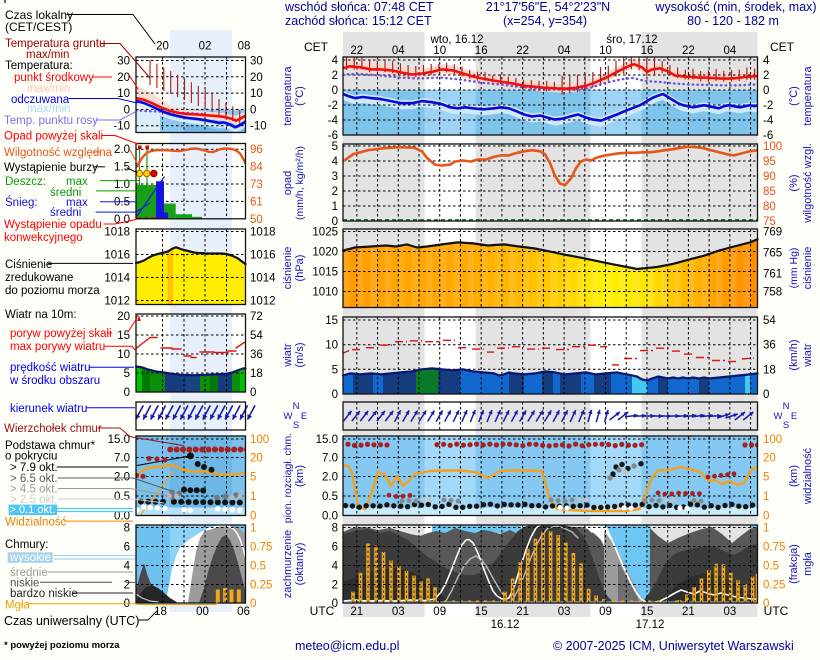 The width and height of the screenshot is (820, 660). I want to click on svg-text: -4, so click(768, 121).